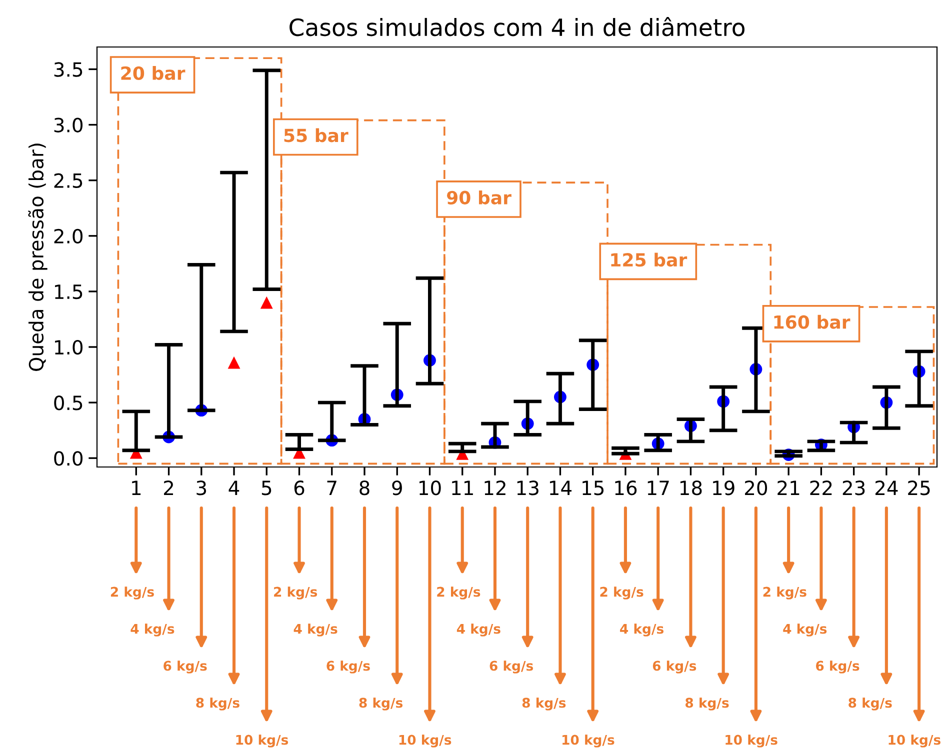 The width and height of the screenshot is (949, 753). I want to click on x-tick-label: 16, so click(626, 488).